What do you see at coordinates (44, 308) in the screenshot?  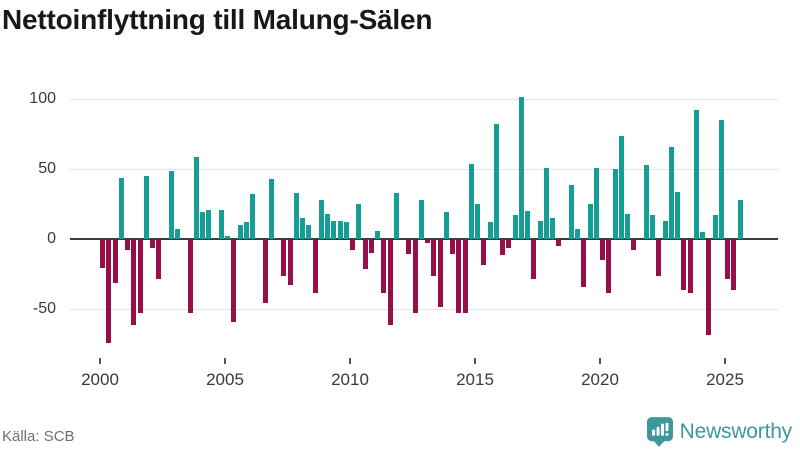 I see `y-tick-label: -50` at bounding box center [44, 308].